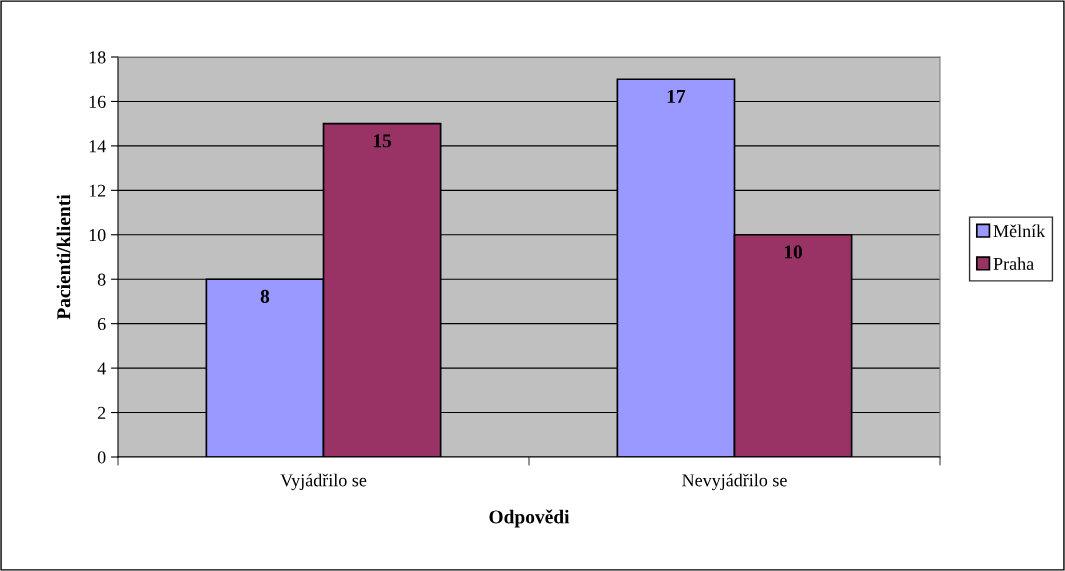 The height and width of the screenshot is (571, 1065). I want to click on legend-label: Praha, so click(1013, 263).